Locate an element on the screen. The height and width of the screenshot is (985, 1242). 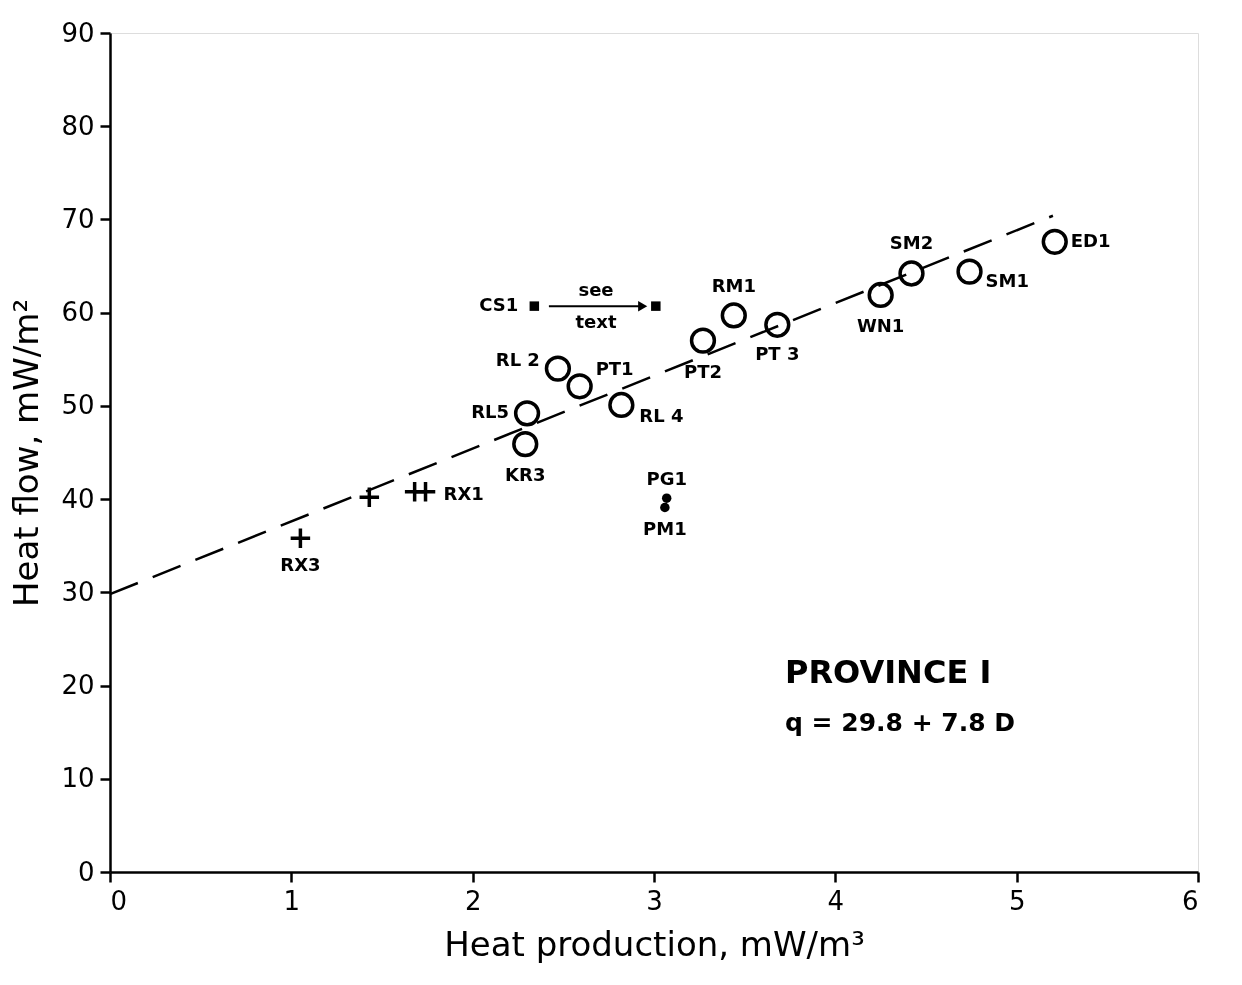
annotation: PT 3 is located at coordinates (777, 353).